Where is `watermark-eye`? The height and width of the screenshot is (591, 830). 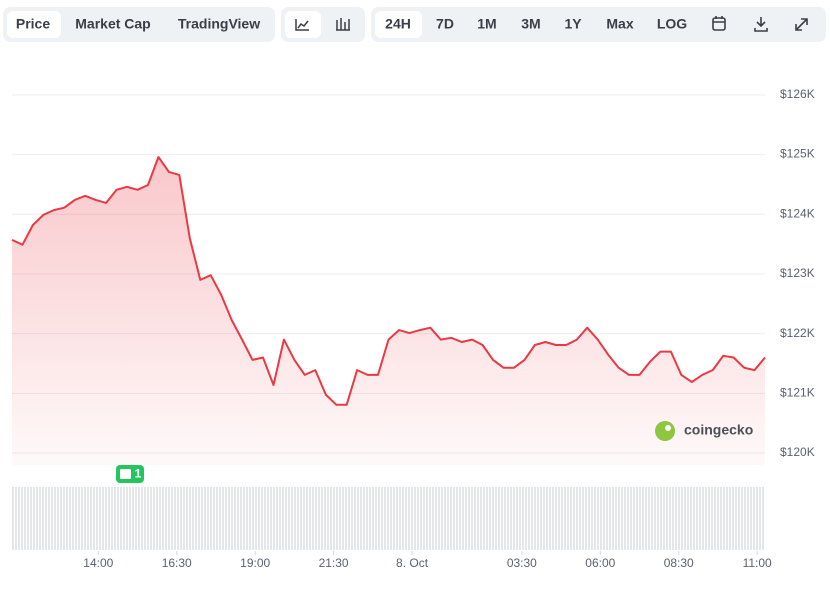
watermark-eye is located at coordinates (668, 428).